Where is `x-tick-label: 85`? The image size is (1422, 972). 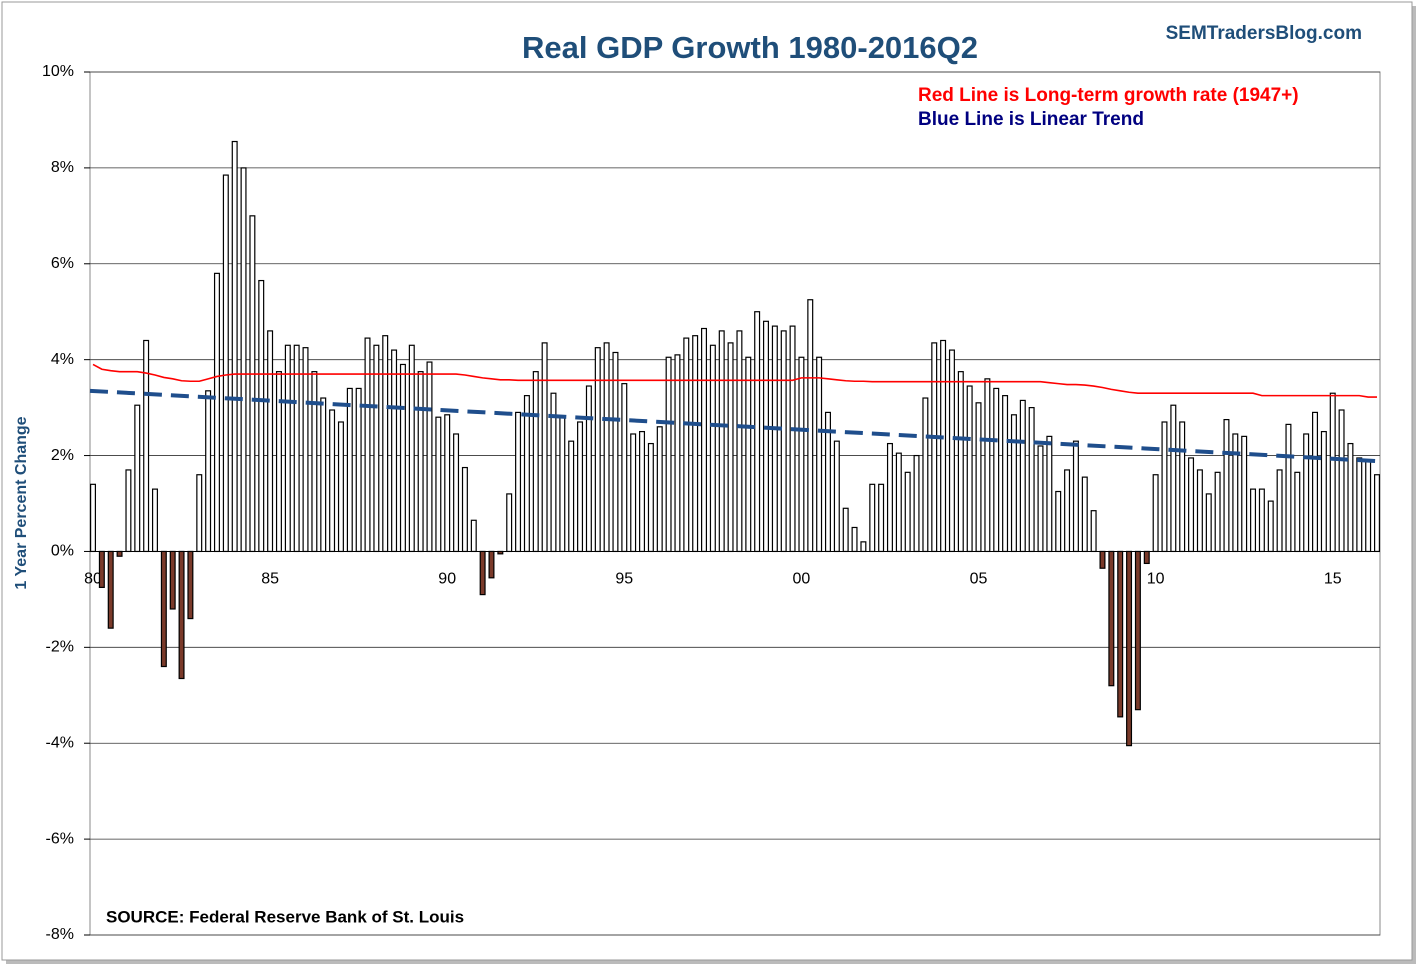
x-tick-label: 85 is located at coordinates (270, 579).